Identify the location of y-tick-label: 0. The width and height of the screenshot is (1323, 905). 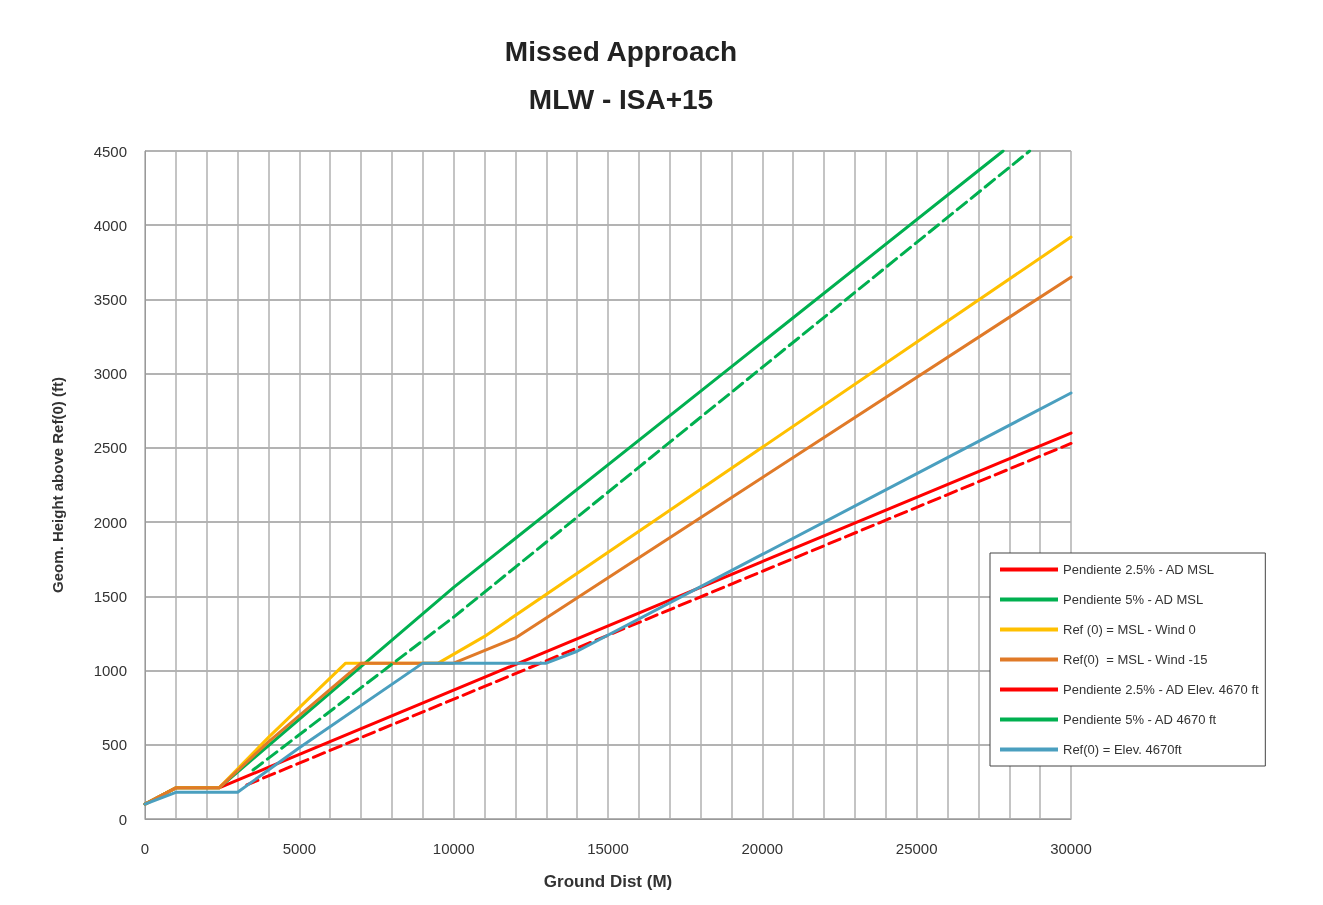
(122, 819).